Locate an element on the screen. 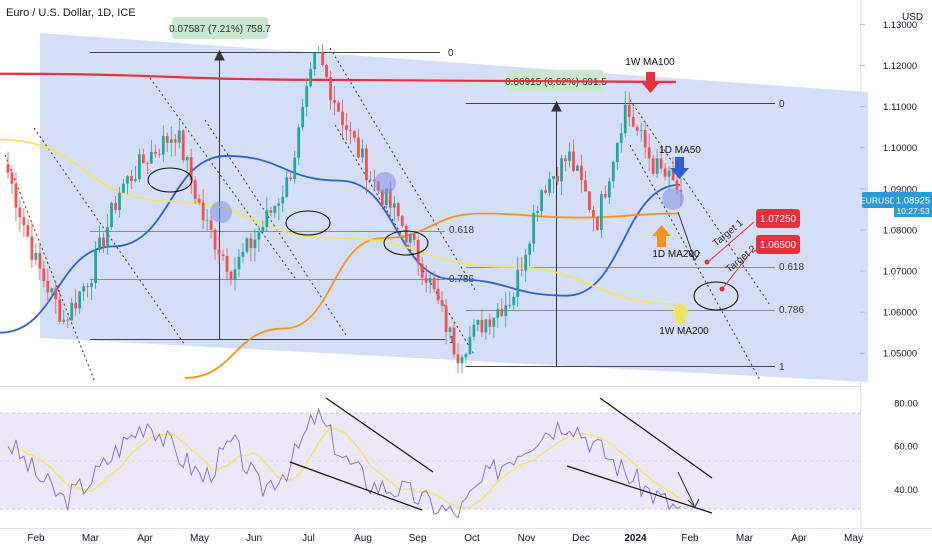  measure-2-arrowhead is located at coordinates (556, 106).